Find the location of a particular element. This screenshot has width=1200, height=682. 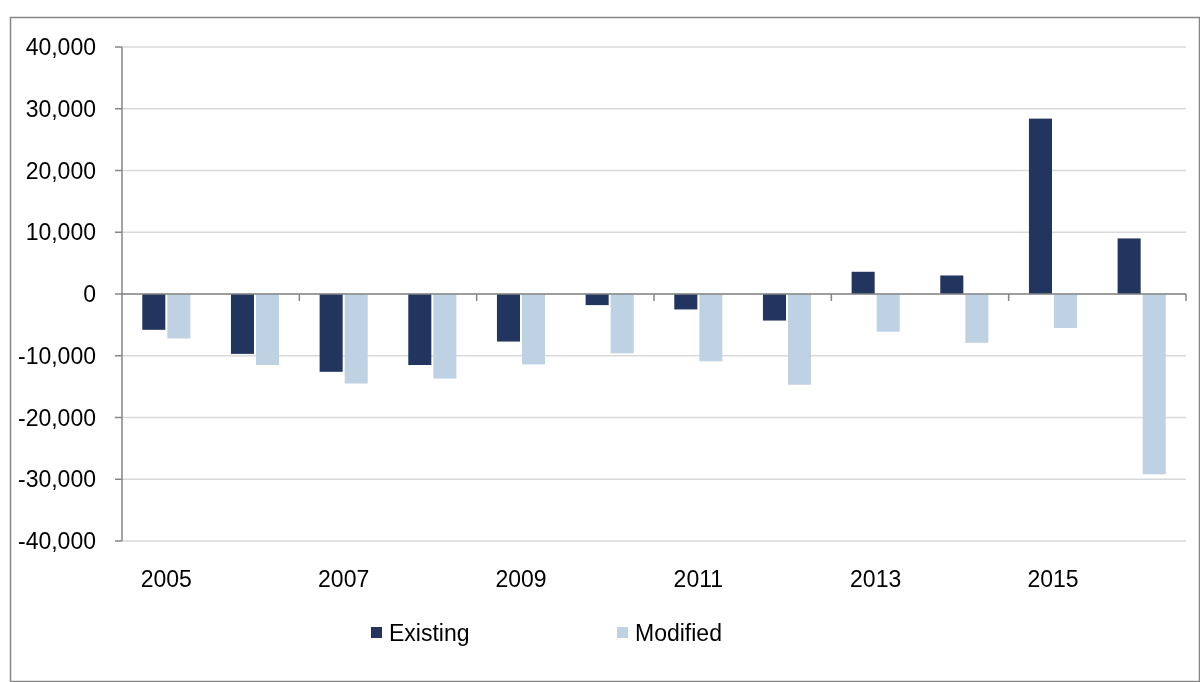

y-tick-label: 10,000 is located at coordinates (60, 232).